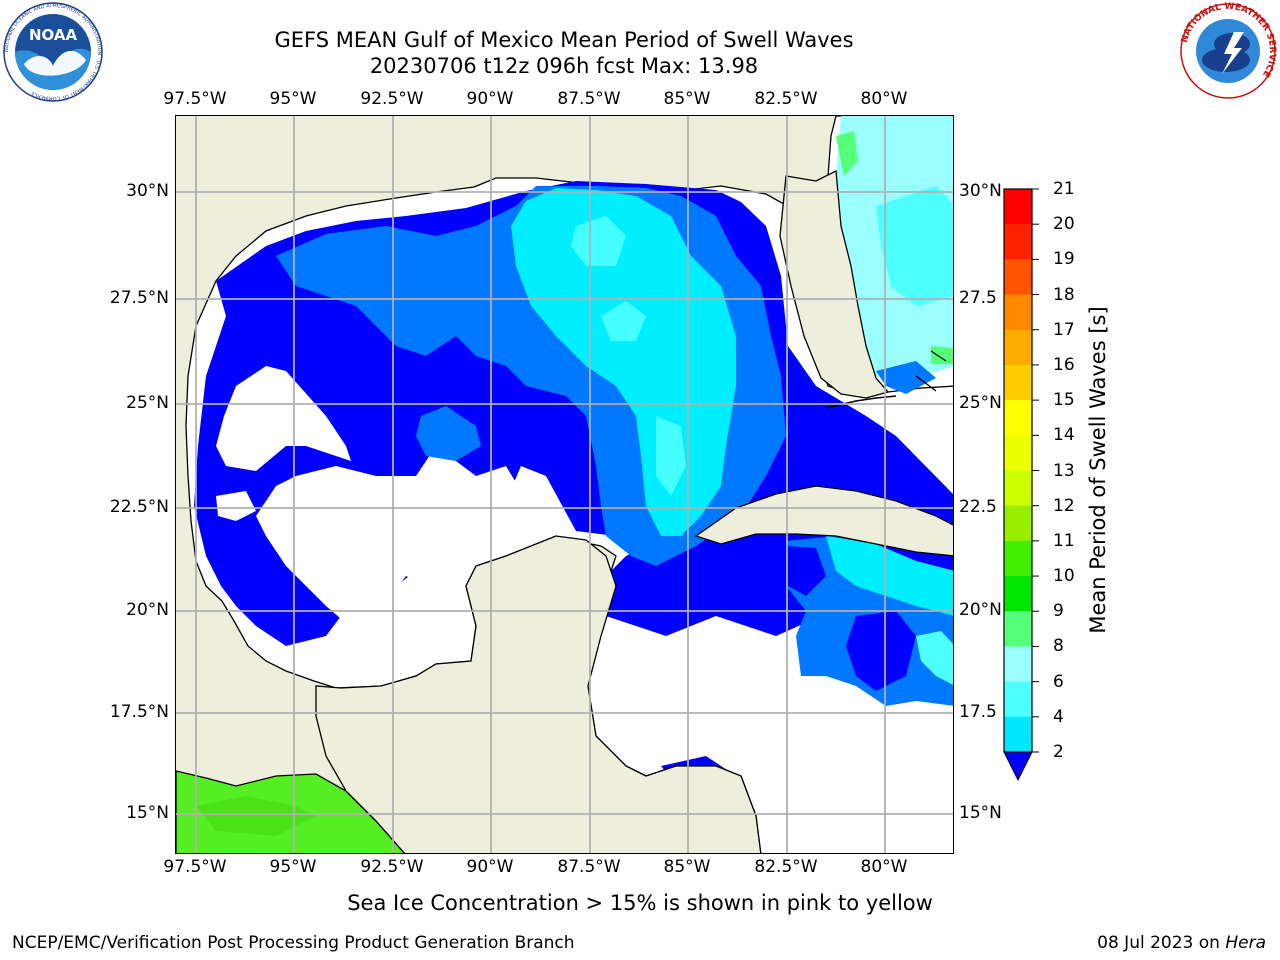 The image size is (1280, 960). I want to click on colorbar, so click(1021, 485).